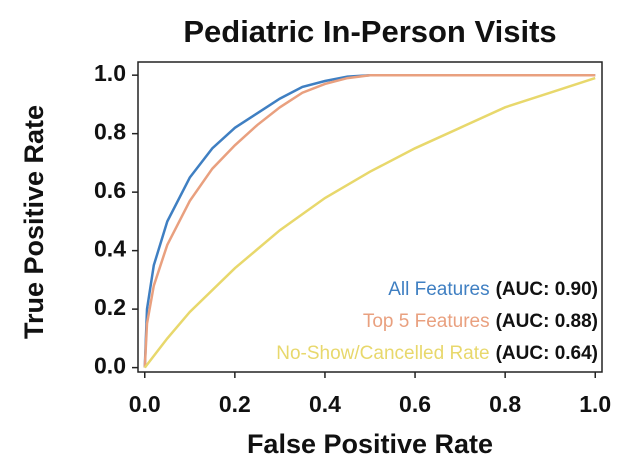 This screenshot has height=469, width=618. What do you see at coordinates (110, 249) in the screenshot?
I see `y-tick-label: 0.4` at bounding box center [110, 249].